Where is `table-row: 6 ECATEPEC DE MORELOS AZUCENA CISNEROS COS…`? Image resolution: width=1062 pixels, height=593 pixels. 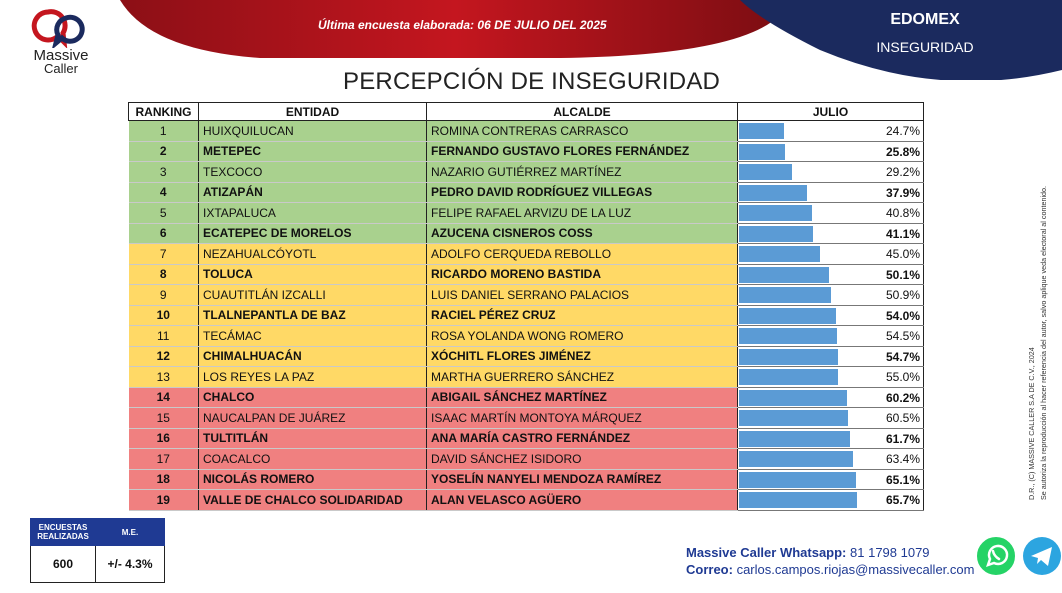
table-row: 6 ECATEPEC DE MORELOS AZUCENA CISNEROS COS… is located at coordinates (526, 233).